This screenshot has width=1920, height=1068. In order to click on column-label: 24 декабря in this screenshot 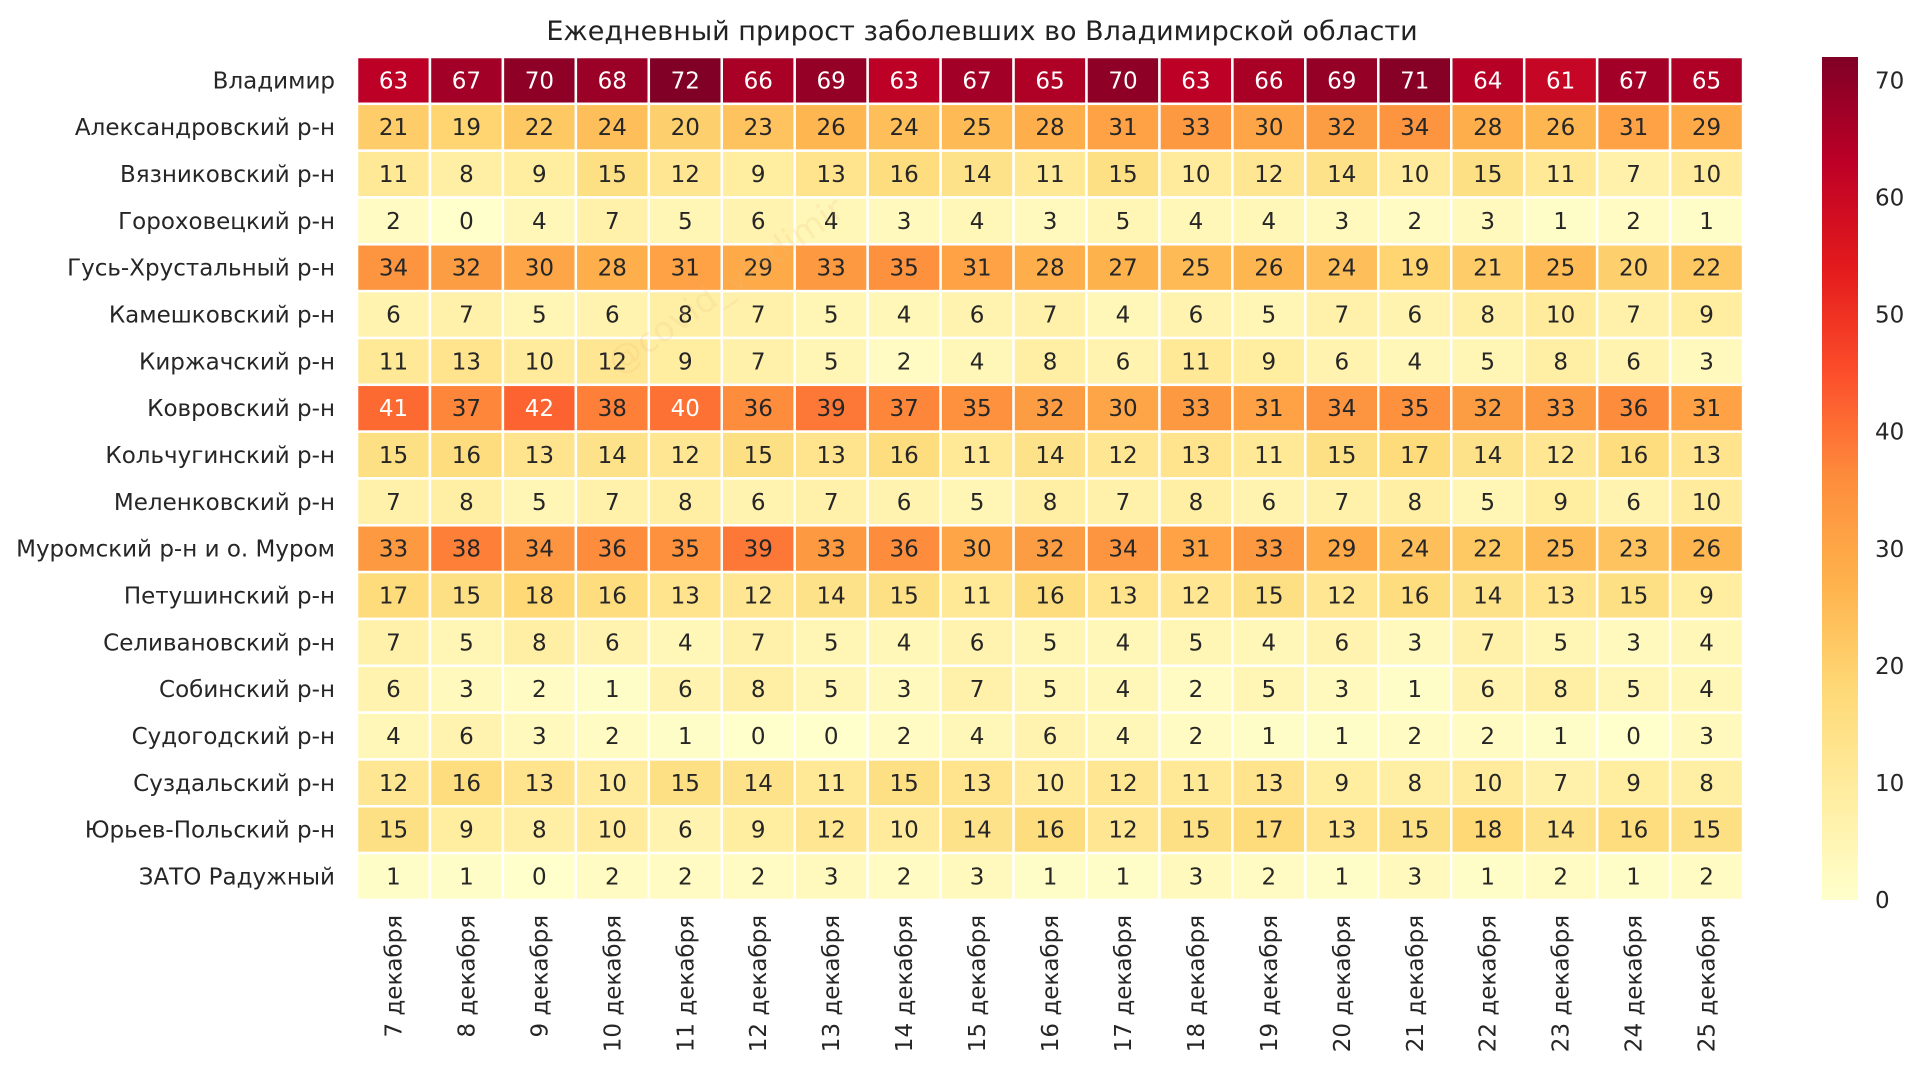, I will do `click(1635, 983)`.